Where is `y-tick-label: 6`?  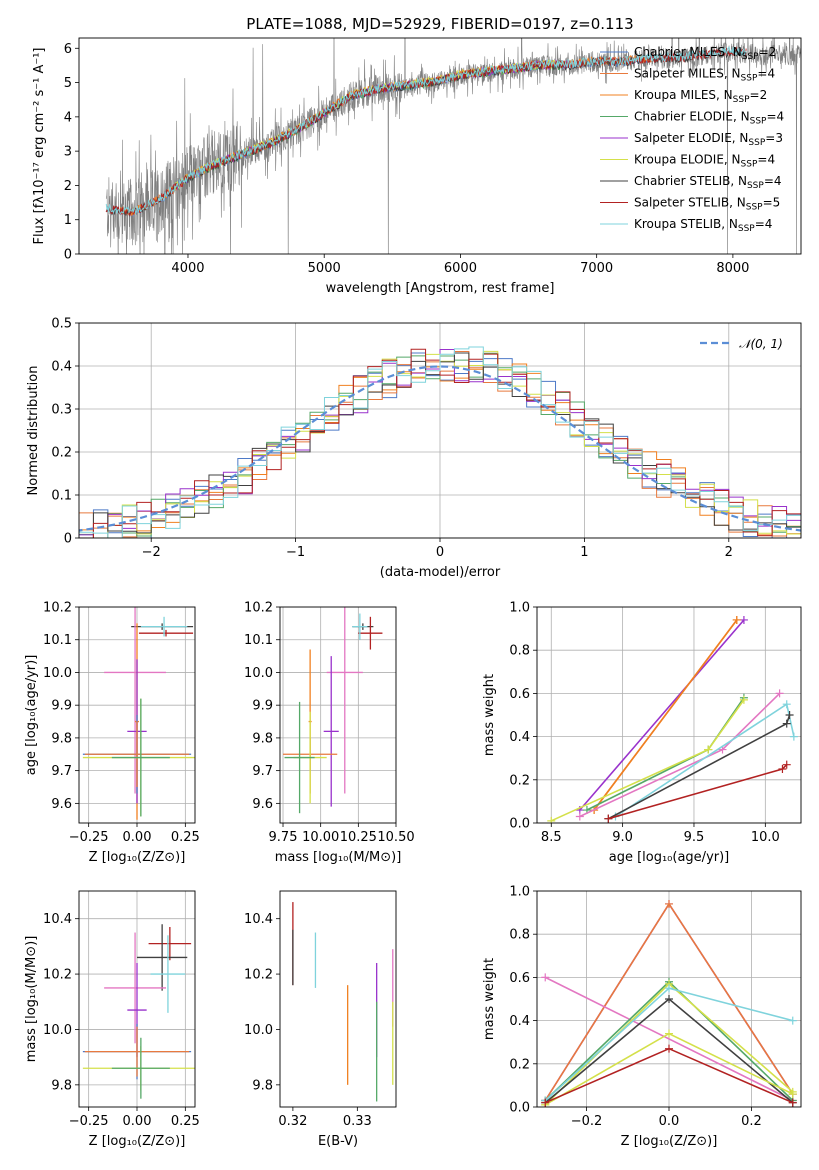 y-tick-label: 6 is located at coordinates (68, 49).